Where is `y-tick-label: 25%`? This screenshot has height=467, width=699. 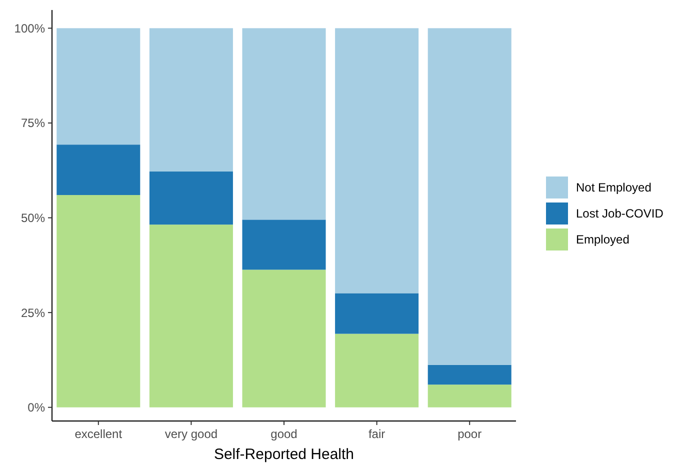
y-tick-label: 25% is located at coordinates (33, 313).